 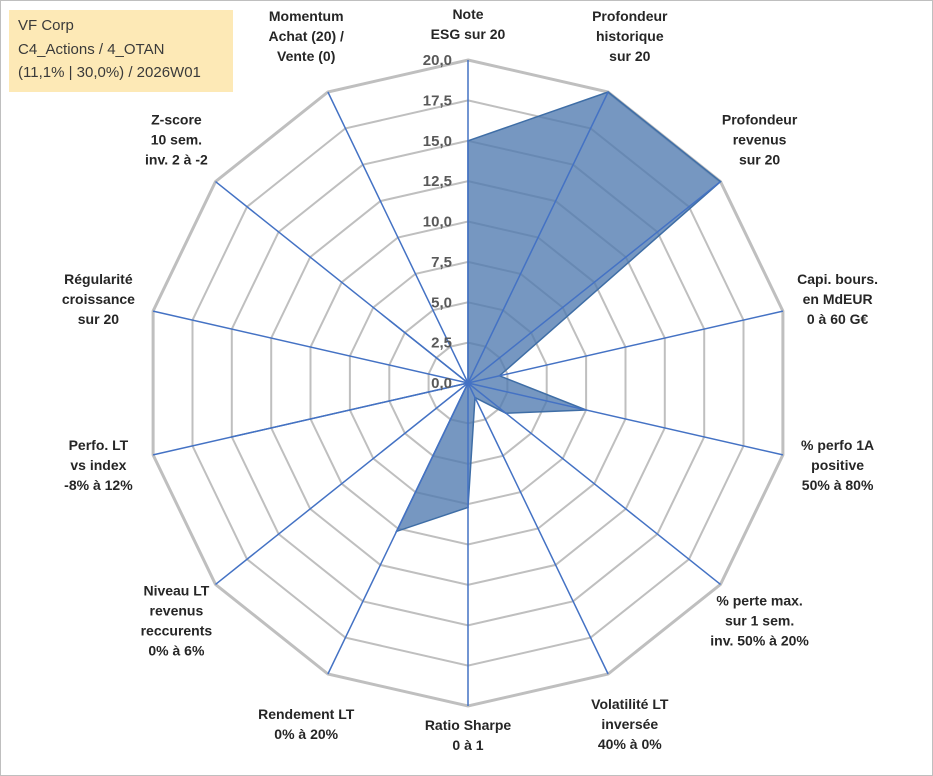 What do you see at coordinates (99, 445) in the screenshot?
I see `axis-label-10-line-0: Perfo. LT` at bounding box center [99, 445].